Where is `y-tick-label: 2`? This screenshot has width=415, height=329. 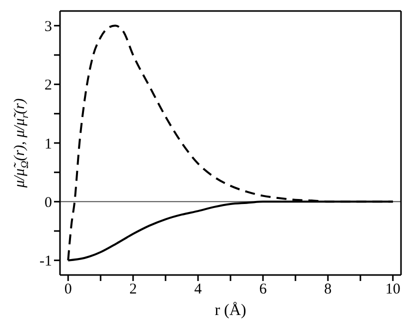 y-tick-label: 2 is located at coordinates (48, 86).